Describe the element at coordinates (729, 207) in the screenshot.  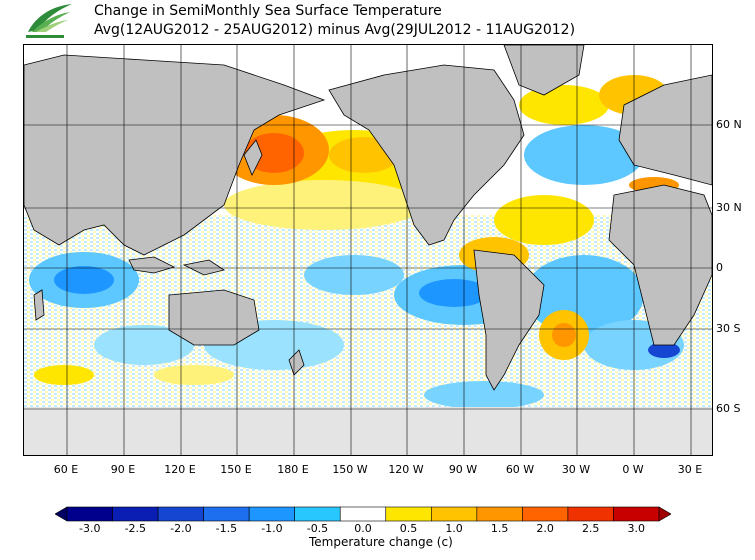
I see `lat-label-30n: 30 N` at that location.